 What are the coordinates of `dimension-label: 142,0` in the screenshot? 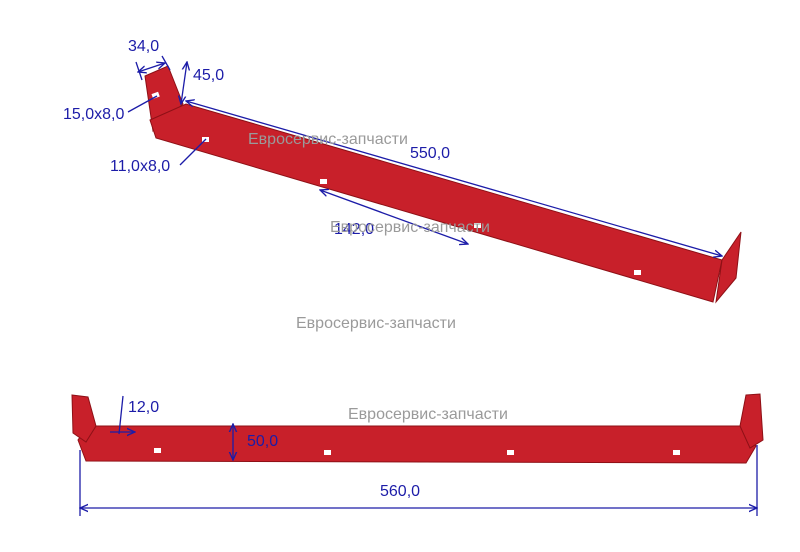 It's located at (354, 229).